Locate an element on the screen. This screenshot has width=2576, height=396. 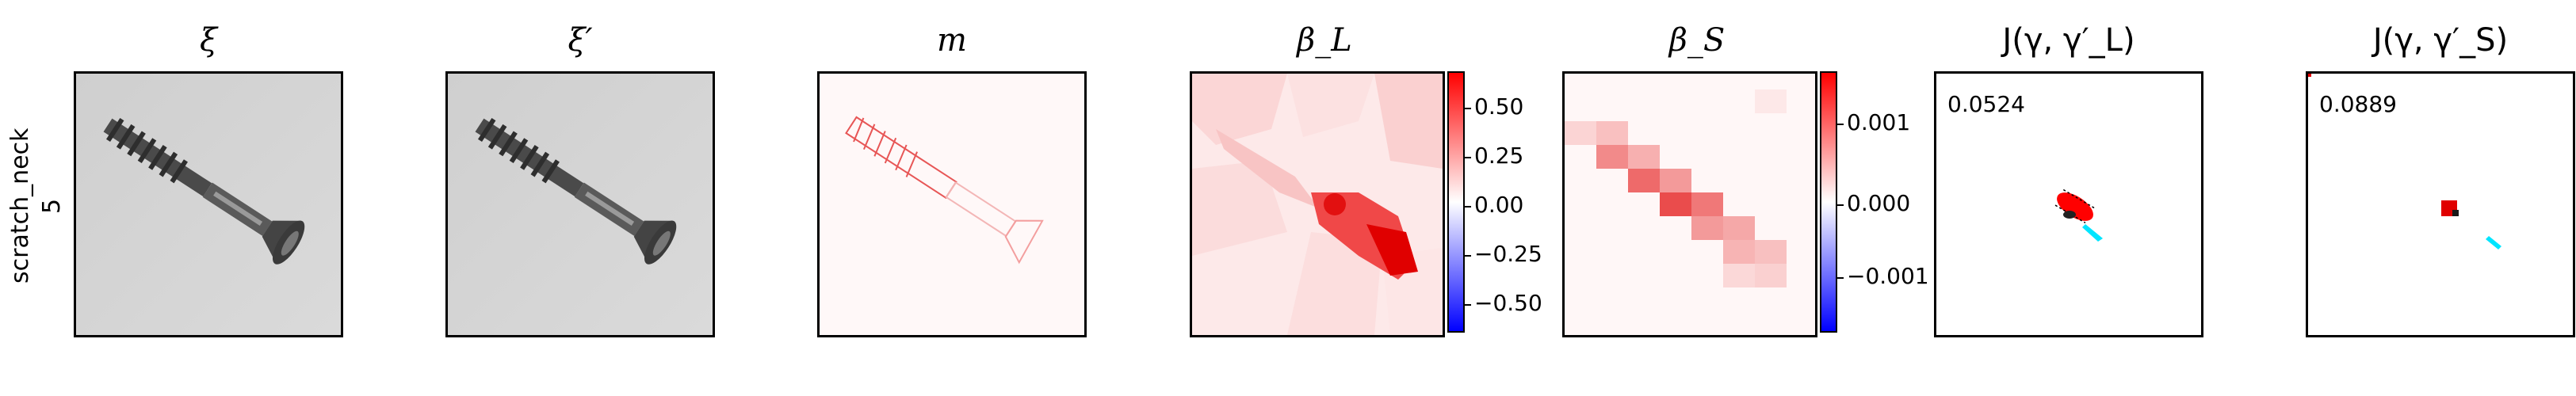
beta-l-heatmap is located at coordinates (1317, 204).